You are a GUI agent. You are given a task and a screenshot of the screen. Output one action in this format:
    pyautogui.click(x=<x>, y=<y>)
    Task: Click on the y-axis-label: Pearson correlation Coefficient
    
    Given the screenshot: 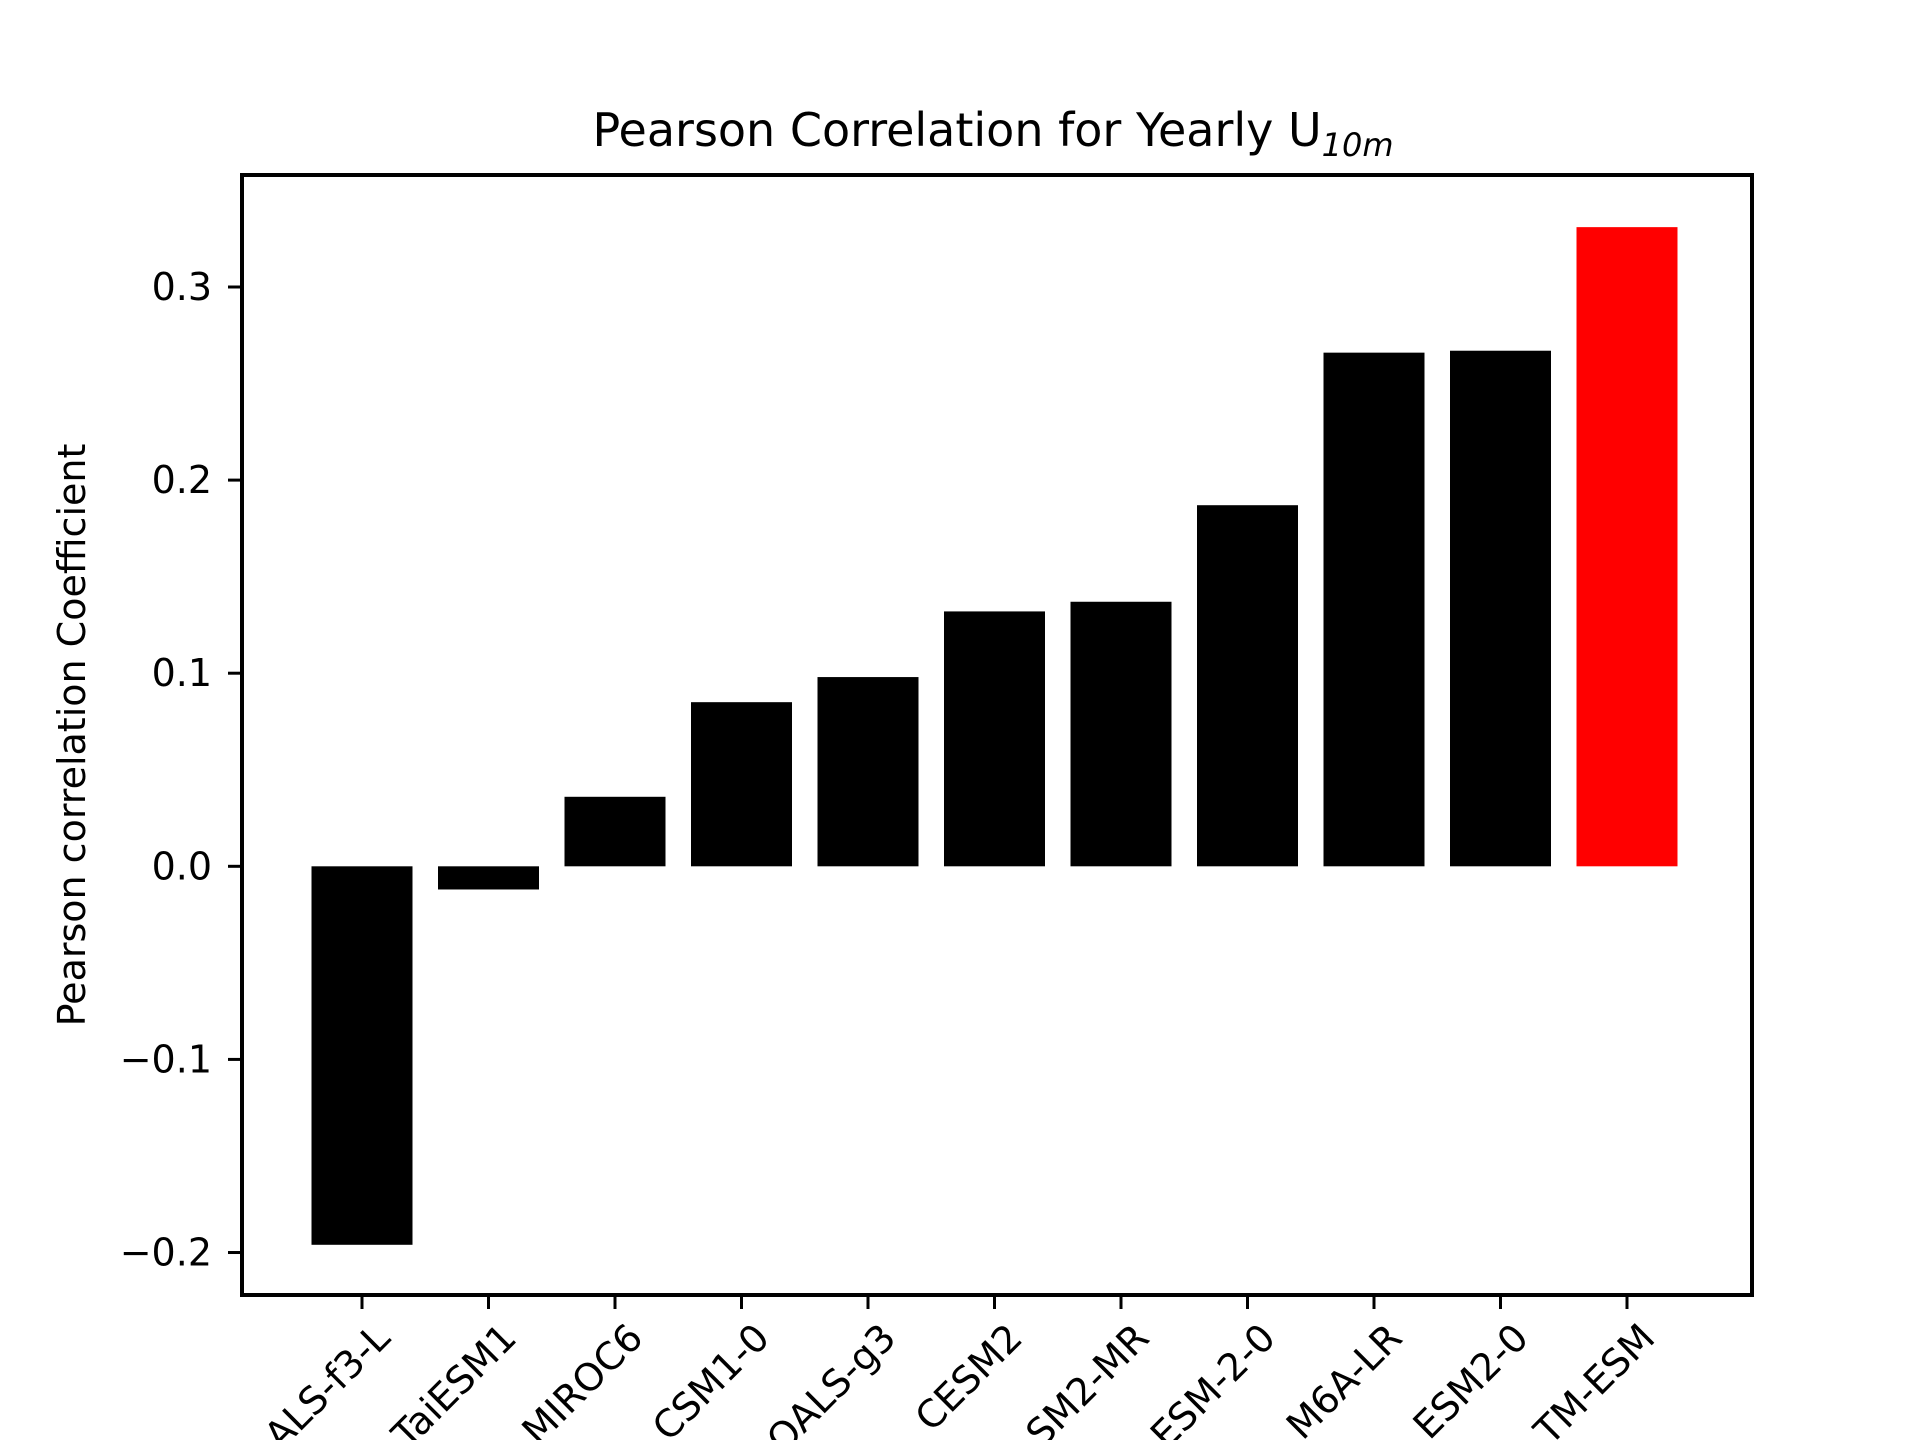 What is the action you would take?
    pyautogui.click(x=72, y=735)
    